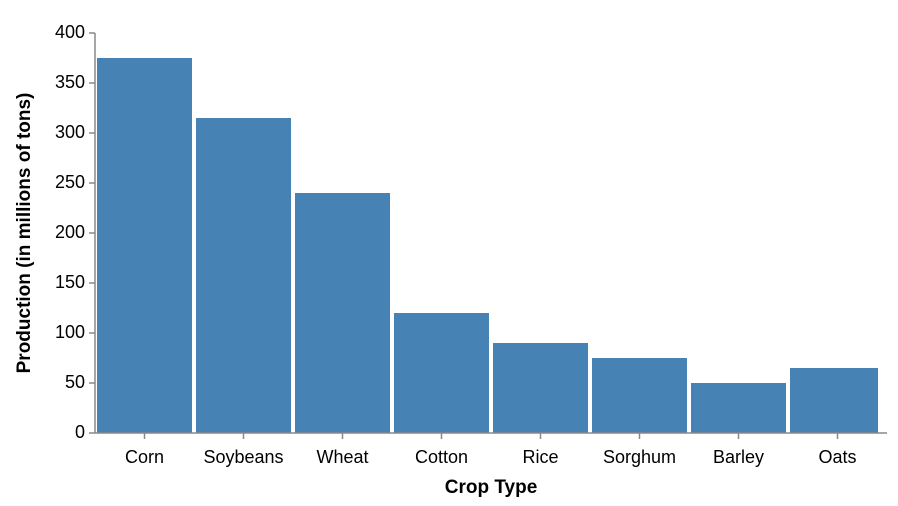 The height and width of the screenshot is (506, 898). I want to click on y-axis: 0 50 100 150 200 250 300 350 400, so click(75, 232).